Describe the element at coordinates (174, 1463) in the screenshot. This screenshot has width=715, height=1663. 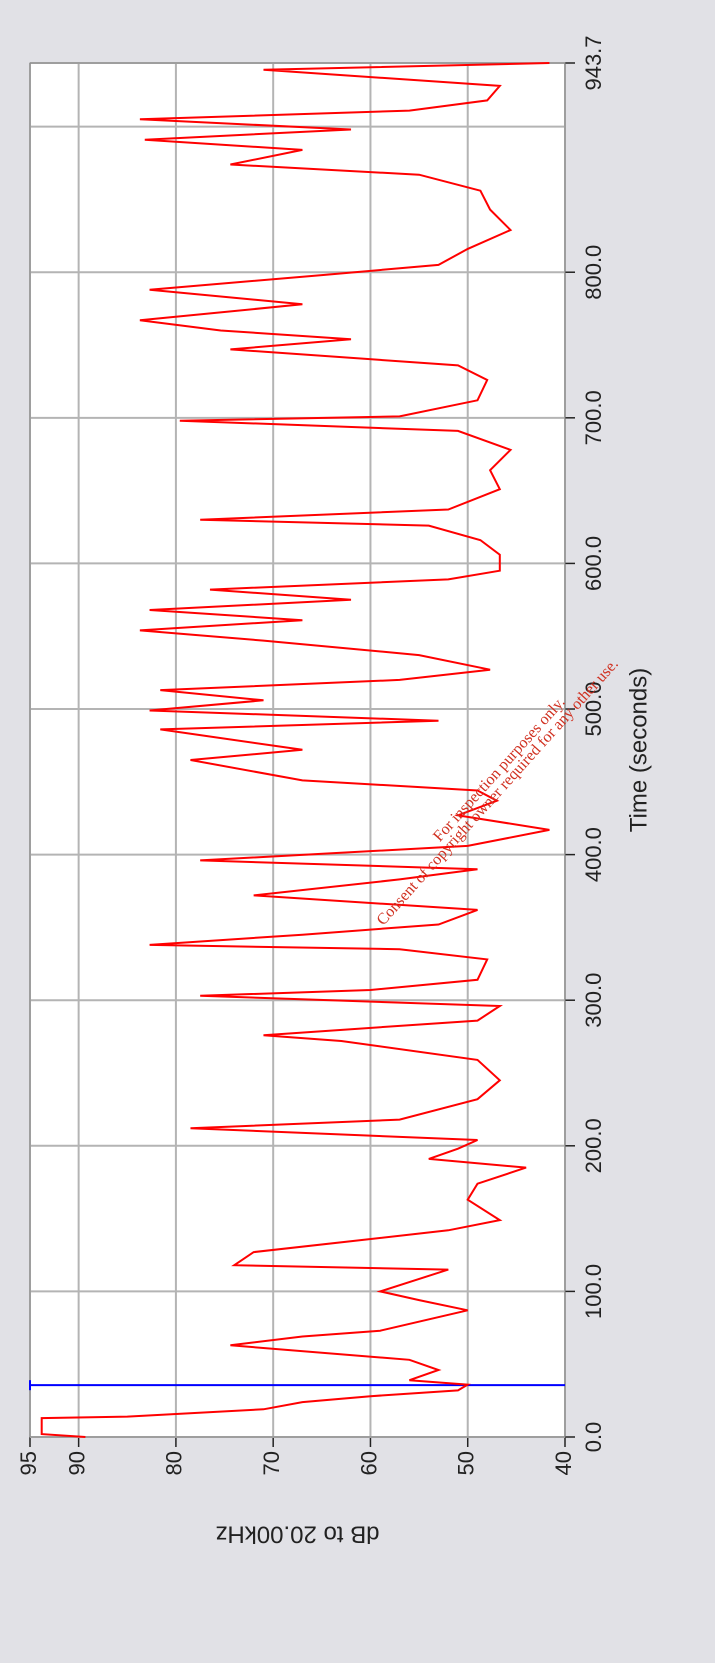
I see `y-tick-label: 80` at that location.